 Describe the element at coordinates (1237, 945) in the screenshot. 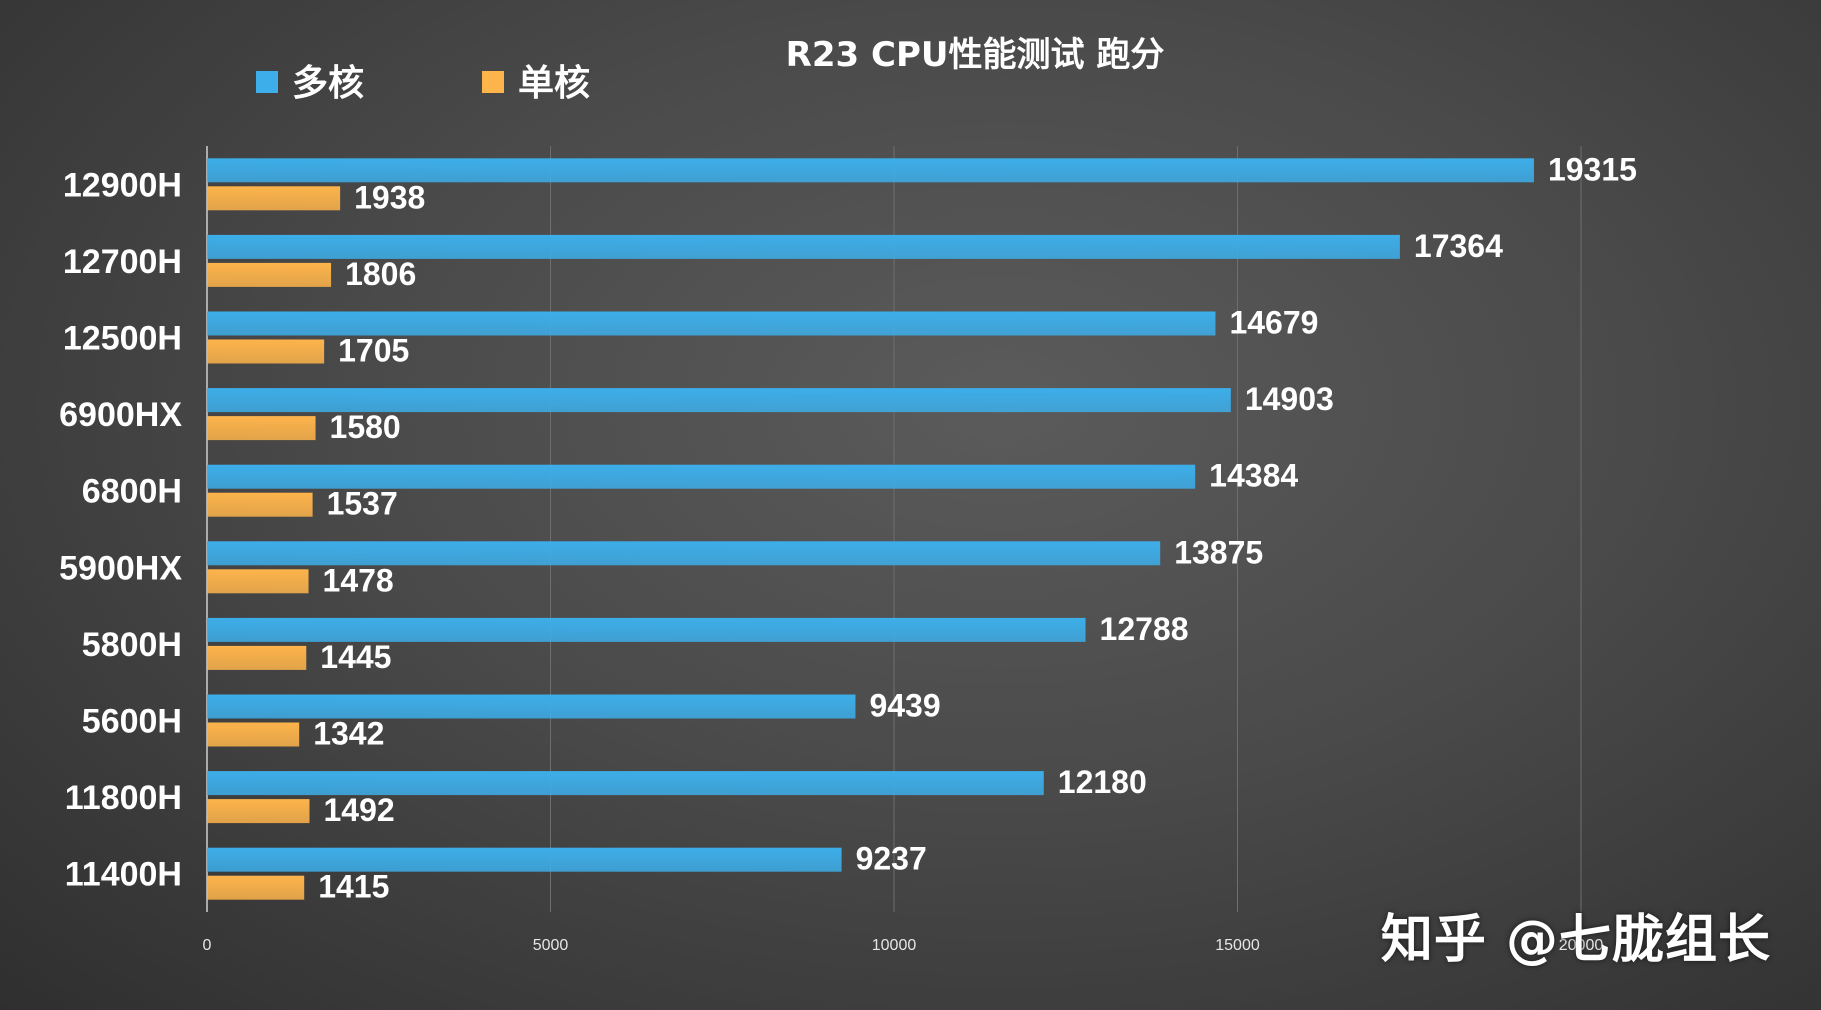

I see `x-tick-label: 15000` at that location.